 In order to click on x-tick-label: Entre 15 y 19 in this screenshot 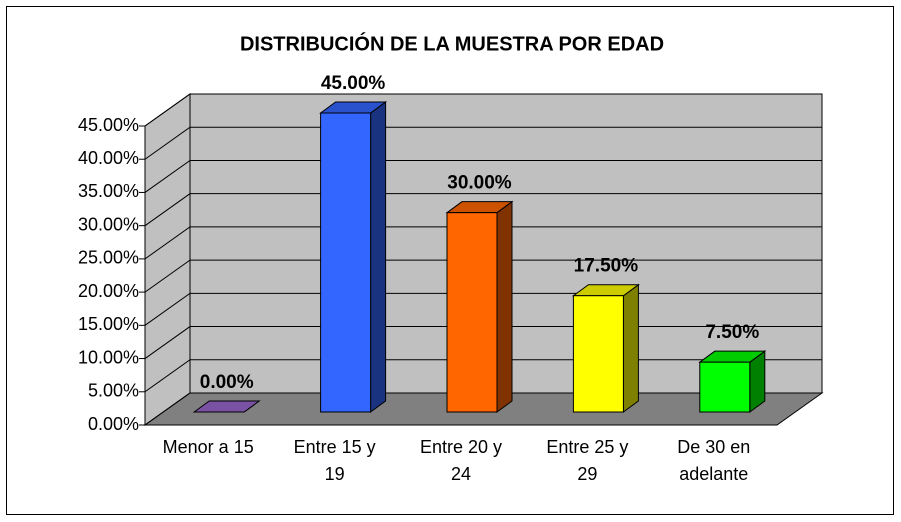, I will do `click(334, 460)`.